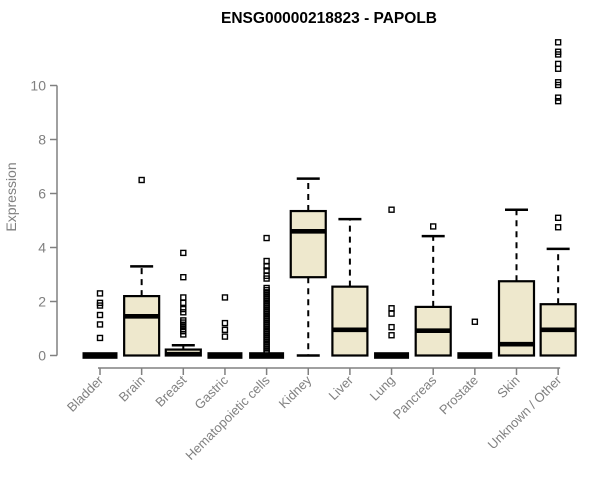 The image size is (600, 500). Describe the element at coordinates (516, 282) in the screenshot. I see `boxplot-skin` at that location.